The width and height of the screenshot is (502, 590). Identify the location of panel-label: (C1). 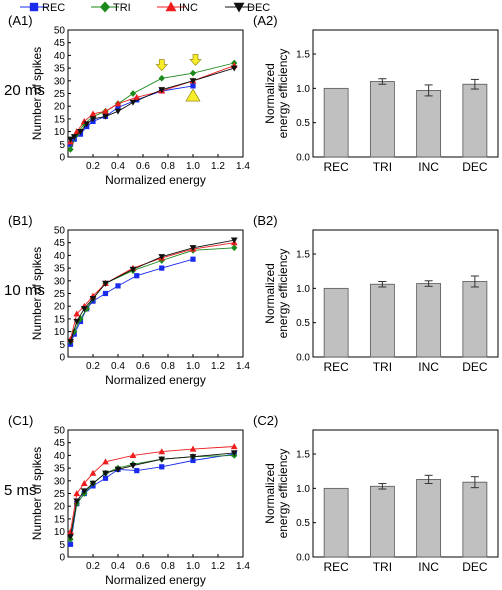
(20, 420).